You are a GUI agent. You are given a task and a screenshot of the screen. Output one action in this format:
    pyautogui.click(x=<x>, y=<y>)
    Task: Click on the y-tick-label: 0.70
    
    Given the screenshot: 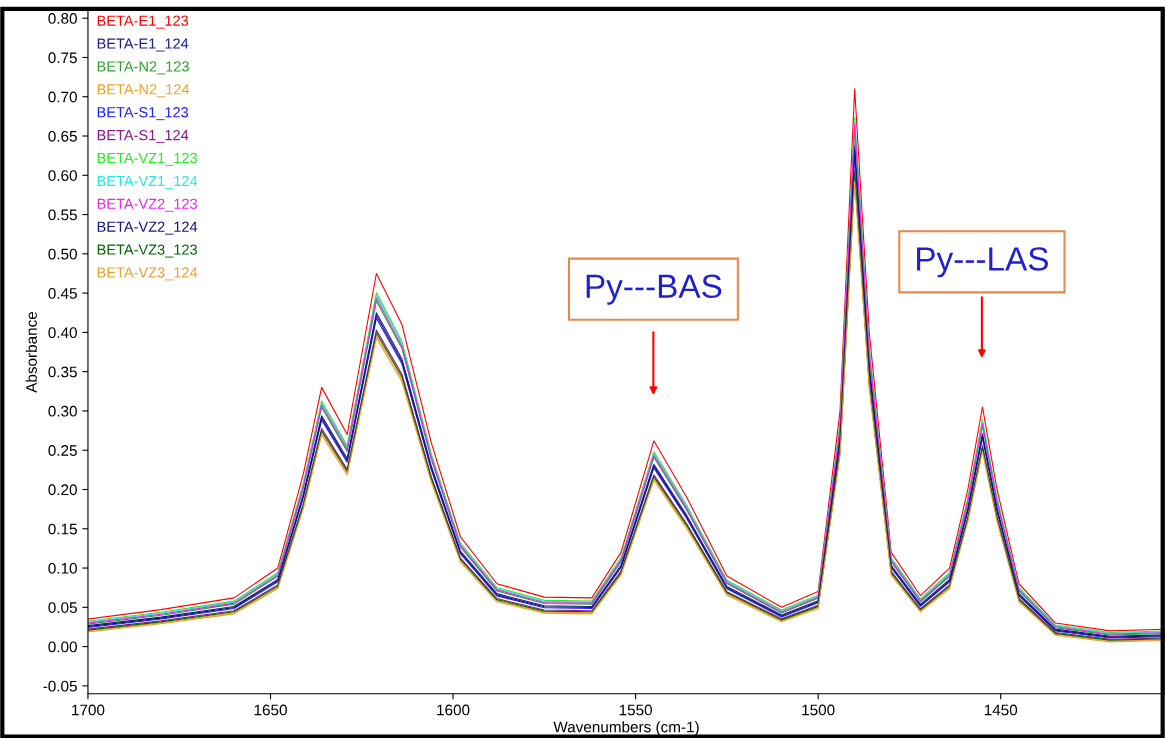 What is the action you would take?
    pyautogui.click(x=62, y=97)
    